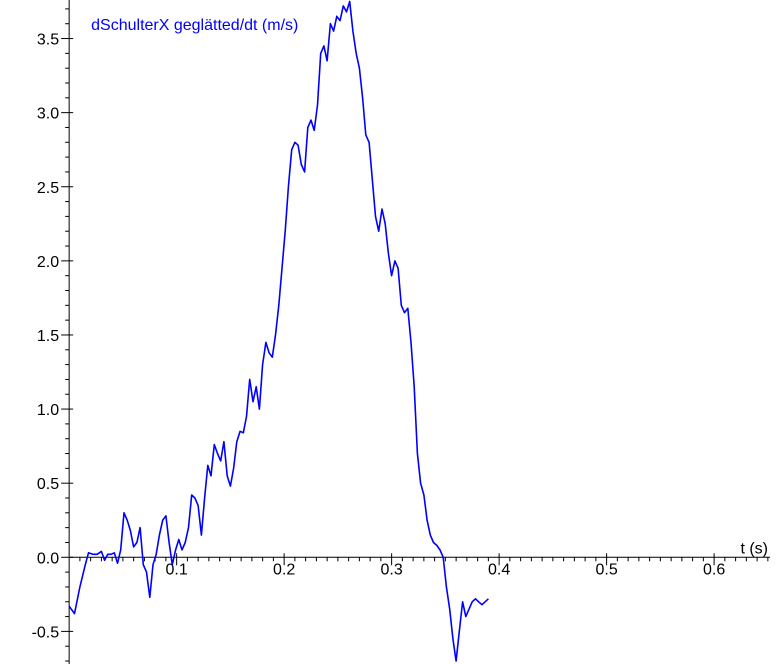 The height and width of the screenshot is (664, 776). What do you see at coordinates (714, 569) in the screenshot?
I see `x-tick-label: 0.6` at bounding box center [714, 569].